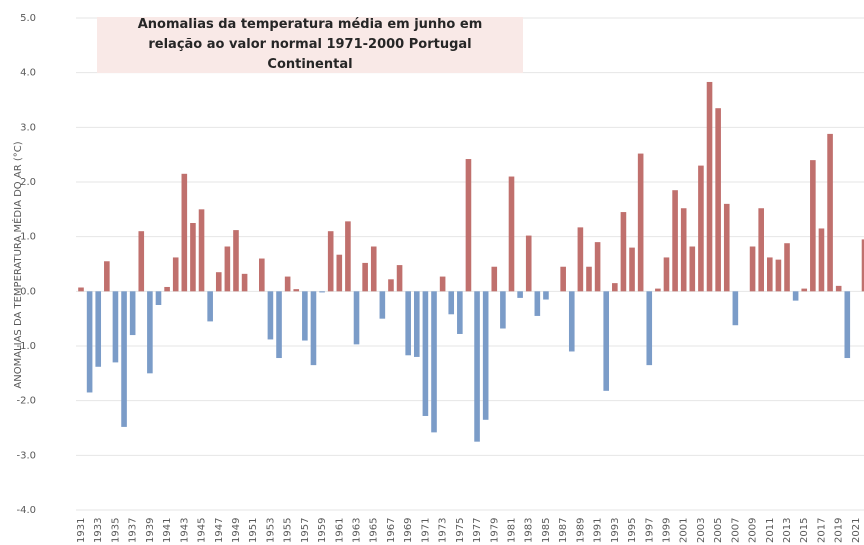 The image size is (864, 545). What do you see at coordinates (839, 530) in the screenshot?
I see `x-tick-label: 2019` at bounding box center [839, 530].